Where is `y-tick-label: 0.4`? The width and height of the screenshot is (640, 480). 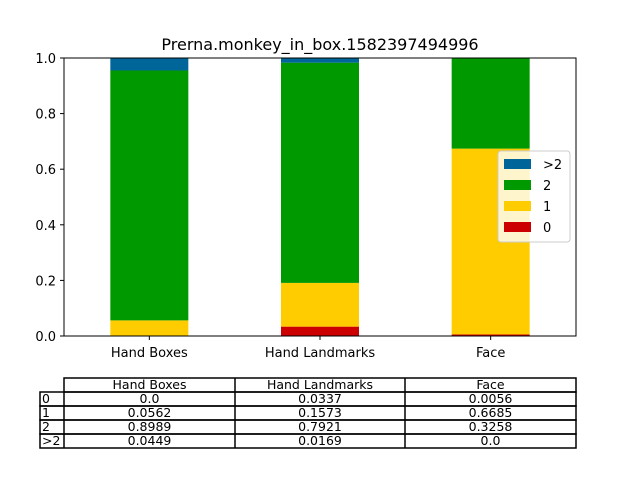 y-tick-label: 0.4 is located at coordinates (45, 226).